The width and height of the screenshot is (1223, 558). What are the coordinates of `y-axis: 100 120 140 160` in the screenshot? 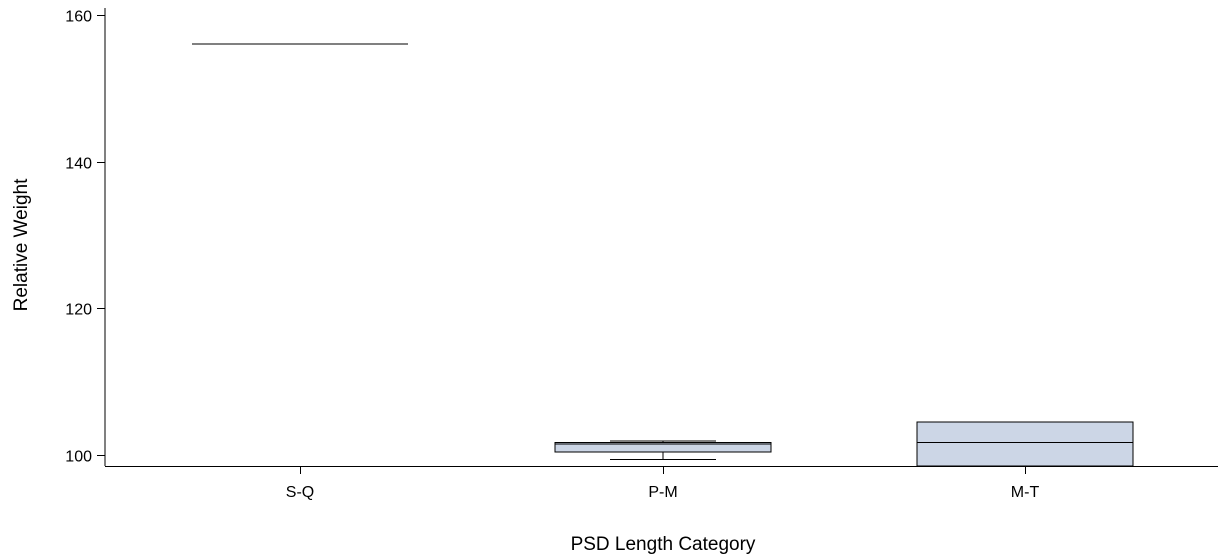 It's located at (85, 237).